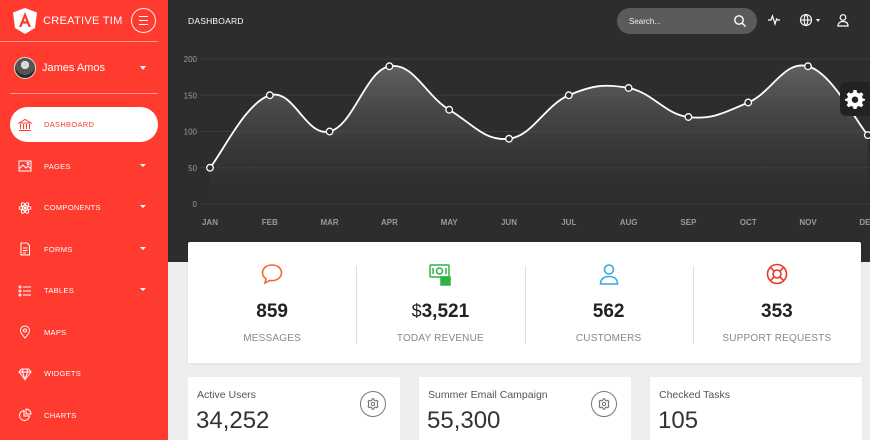  I want to click on chart-point-mar, so click(329, 131).